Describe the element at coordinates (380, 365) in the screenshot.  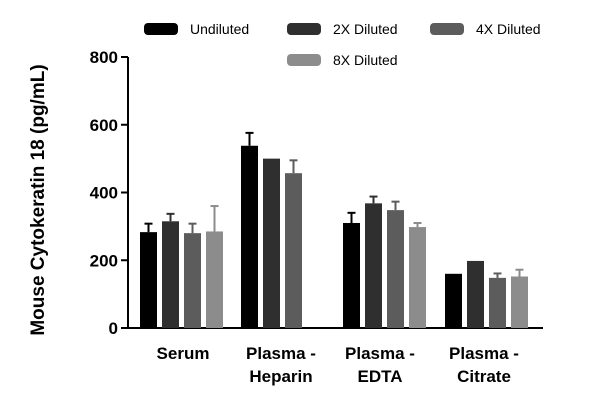
I see `x-category-label: Plasma -EDTA` at that location.